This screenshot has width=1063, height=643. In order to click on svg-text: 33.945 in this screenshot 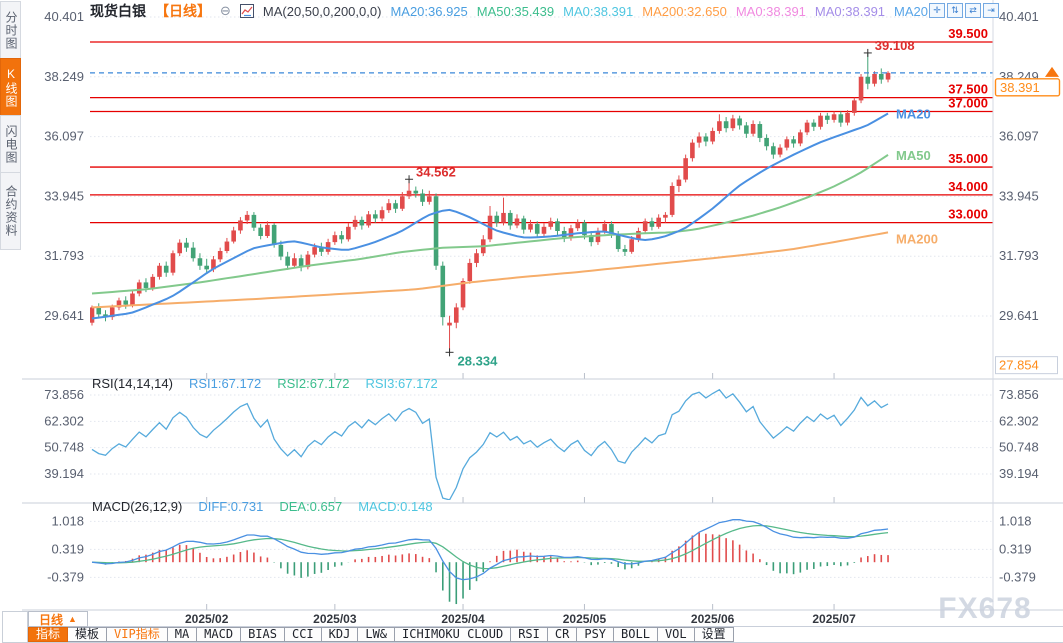, I will do `click(64, 195)`.